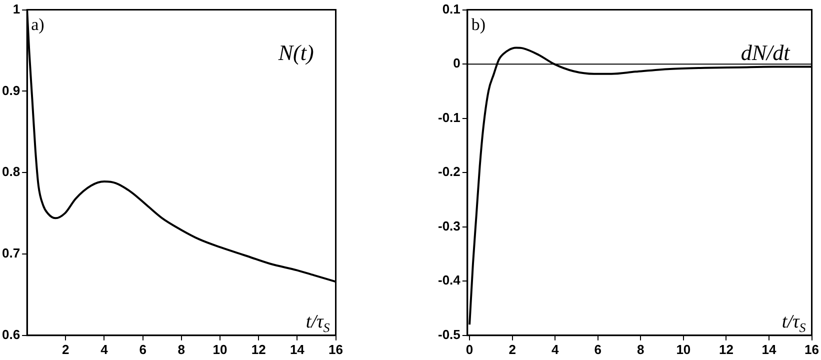  I want to click on y-tick-label: -0.1, so click(449, 117).